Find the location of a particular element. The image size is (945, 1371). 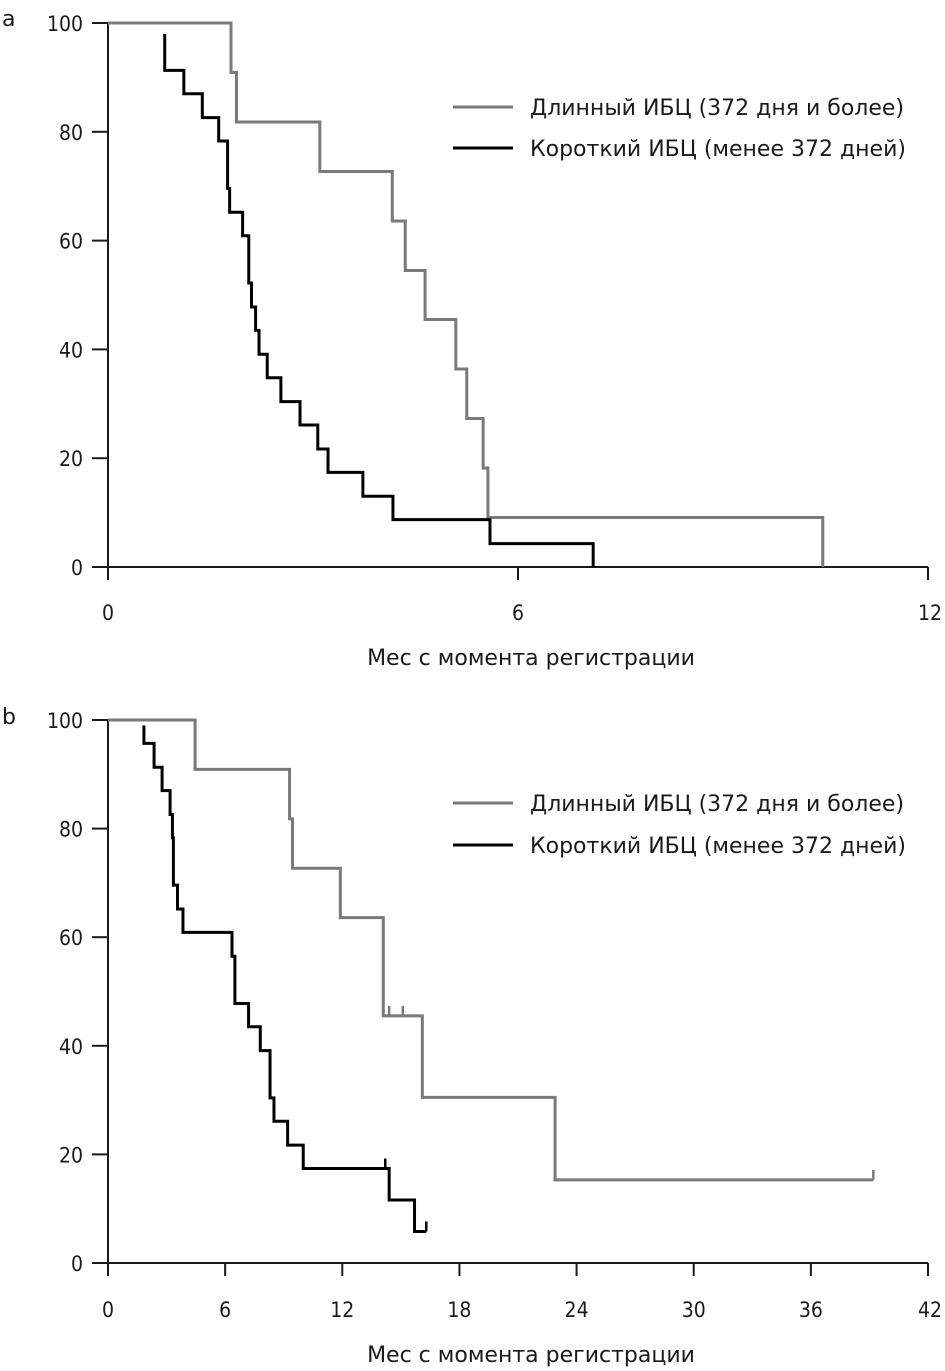

x-tick-label: 36 is located at coordinates (811, 1310).